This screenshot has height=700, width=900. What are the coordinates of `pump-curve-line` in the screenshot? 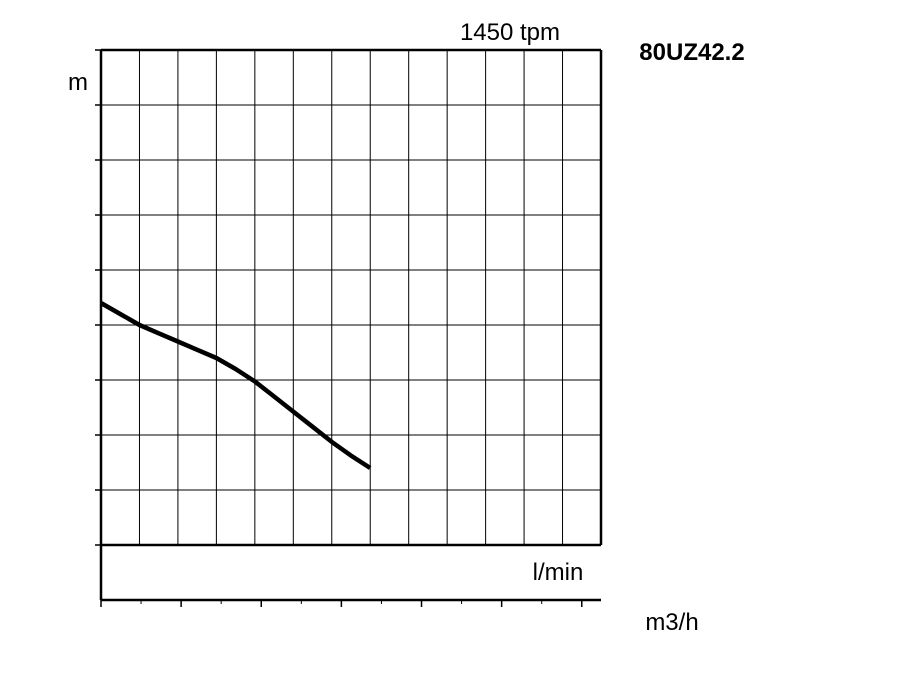 It's located at (235, 385).